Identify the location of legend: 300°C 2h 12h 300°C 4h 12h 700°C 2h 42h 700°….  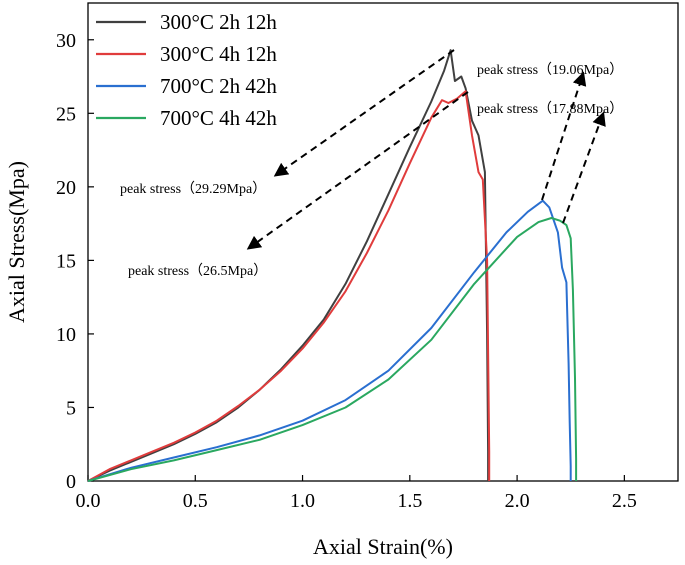
(186, 70).